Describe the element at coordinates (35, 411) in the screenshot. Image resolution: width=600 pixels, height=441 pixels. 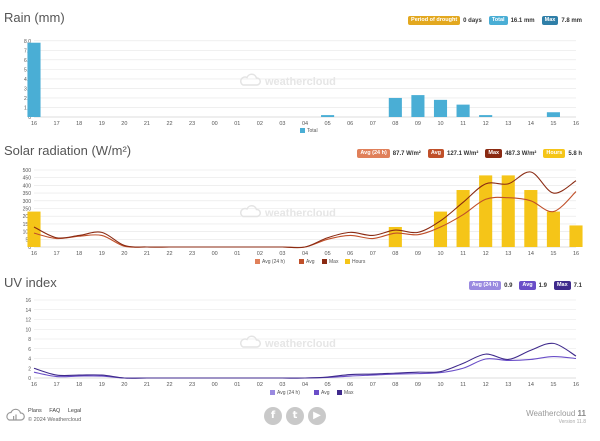
I see `footer-link-plans: Plans` at that location.